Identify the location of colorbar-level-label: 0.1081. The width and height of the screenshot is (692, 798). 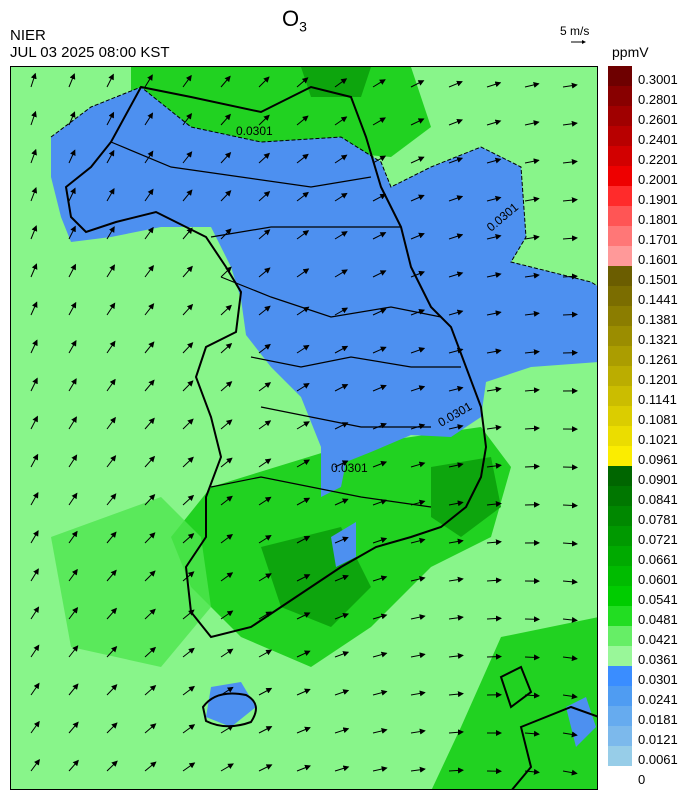
(658, 419).